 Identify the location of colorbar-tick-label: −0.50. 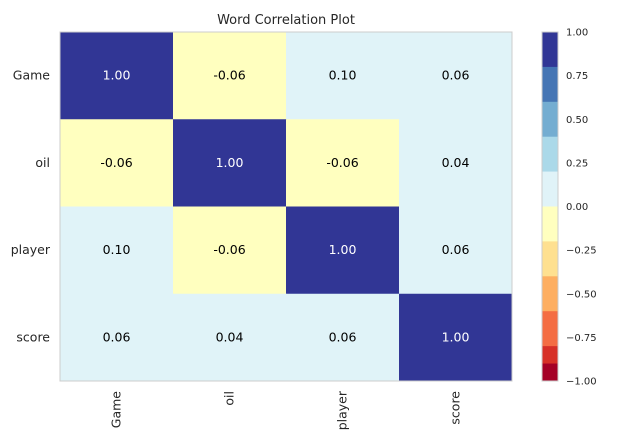
(581, 294).